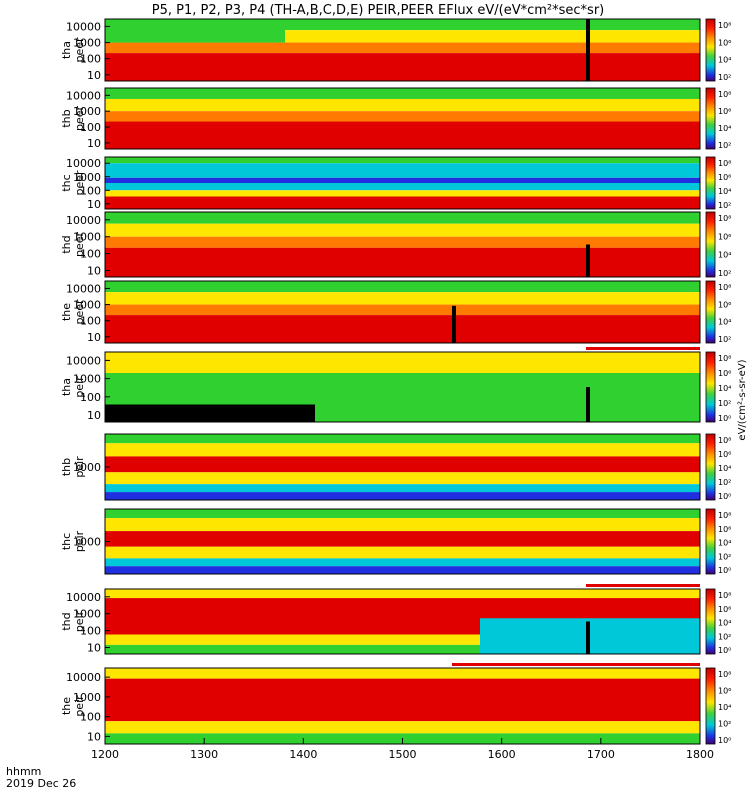  What do you see at coordinates (204, 754) in the screenshot?
I see `x-tick-label: 1300` at bounding box center [204, 754].